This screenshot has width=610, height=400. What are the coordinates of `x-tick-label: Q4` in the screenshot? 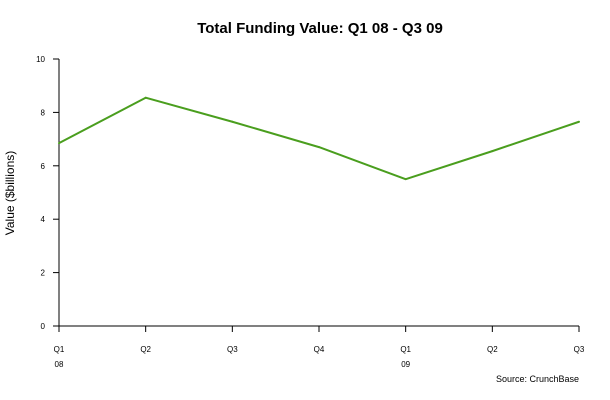 It's located at (319, 349).